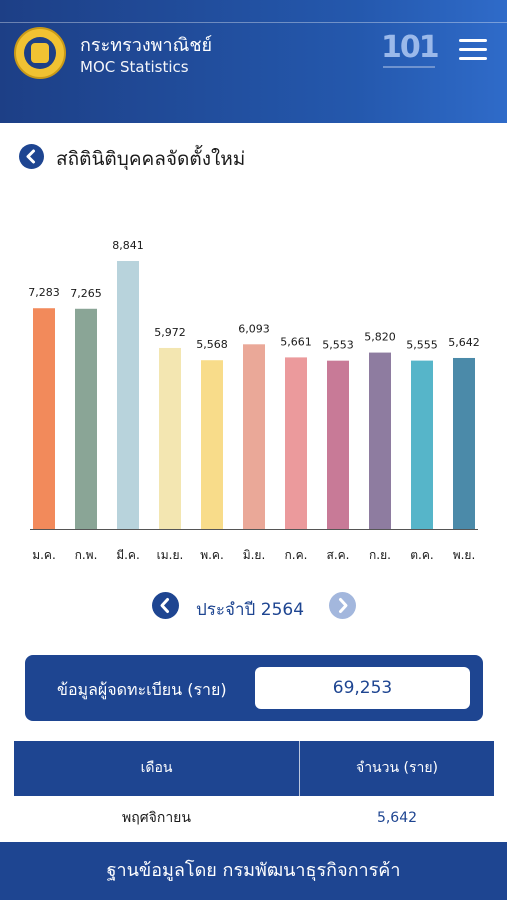 The image size is (507, 900). Describe the element at coordinates (86, 555) in the screenshot. I see `category-label: ก.พ.` at that location.